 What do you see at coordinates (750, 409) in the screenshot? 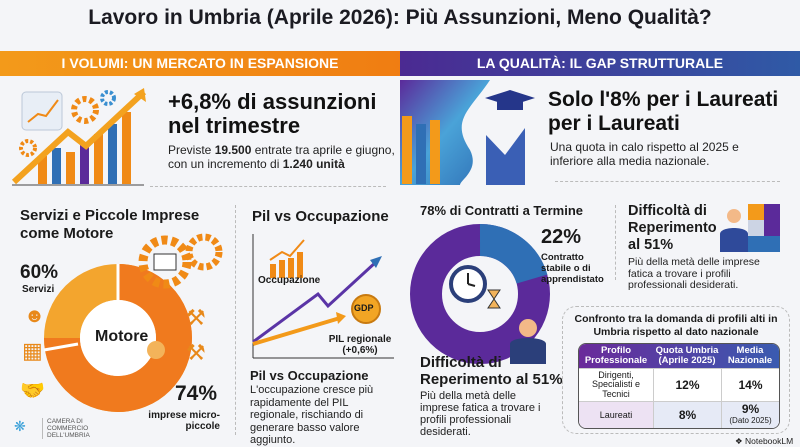
I see `table-cell-value: 9%` at bounding box center [750, 409].